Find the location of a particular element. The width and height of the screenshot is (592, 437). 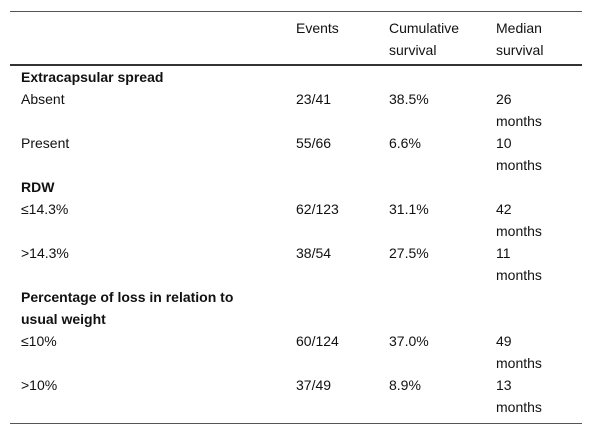

group-row: Extracapsular spread is located at coordinates (296, 76).